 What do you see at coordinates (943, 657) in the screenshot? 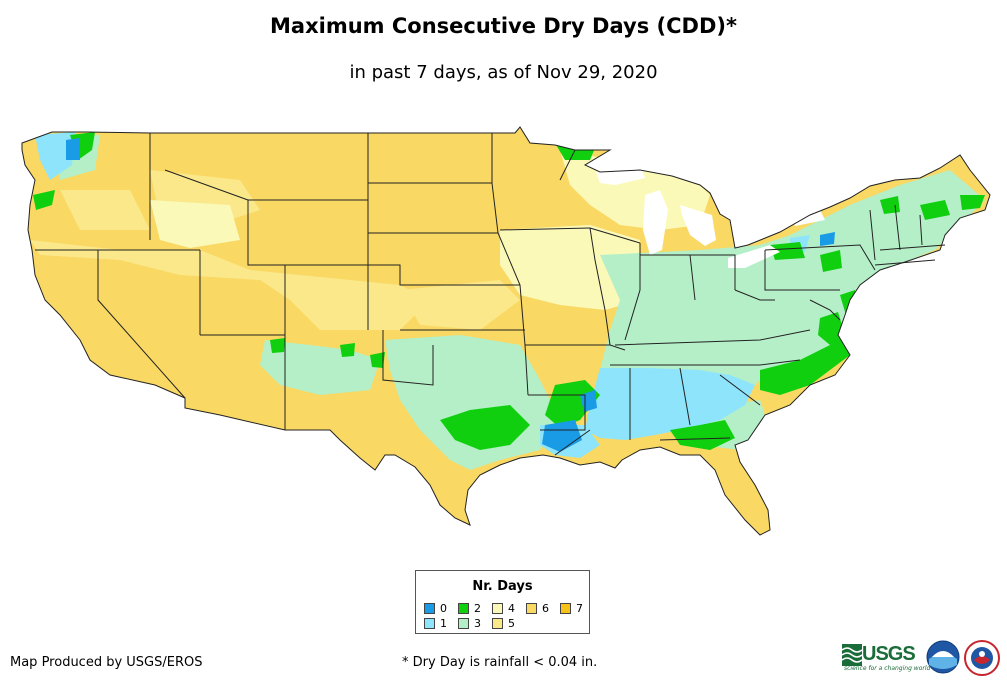
I see `noaa-logo` at bounding box center [943, 657].